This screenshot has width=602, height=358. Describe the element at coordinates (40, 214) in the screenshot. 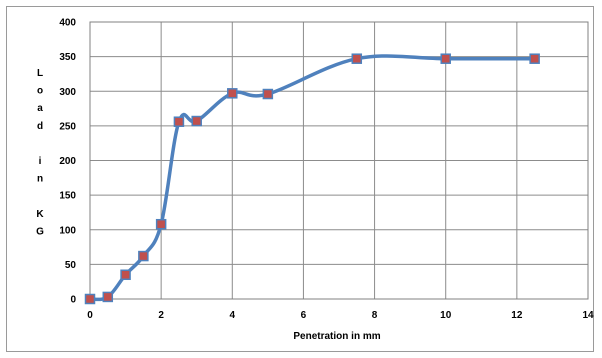

I see `y-axis-title-char: K` at that location.